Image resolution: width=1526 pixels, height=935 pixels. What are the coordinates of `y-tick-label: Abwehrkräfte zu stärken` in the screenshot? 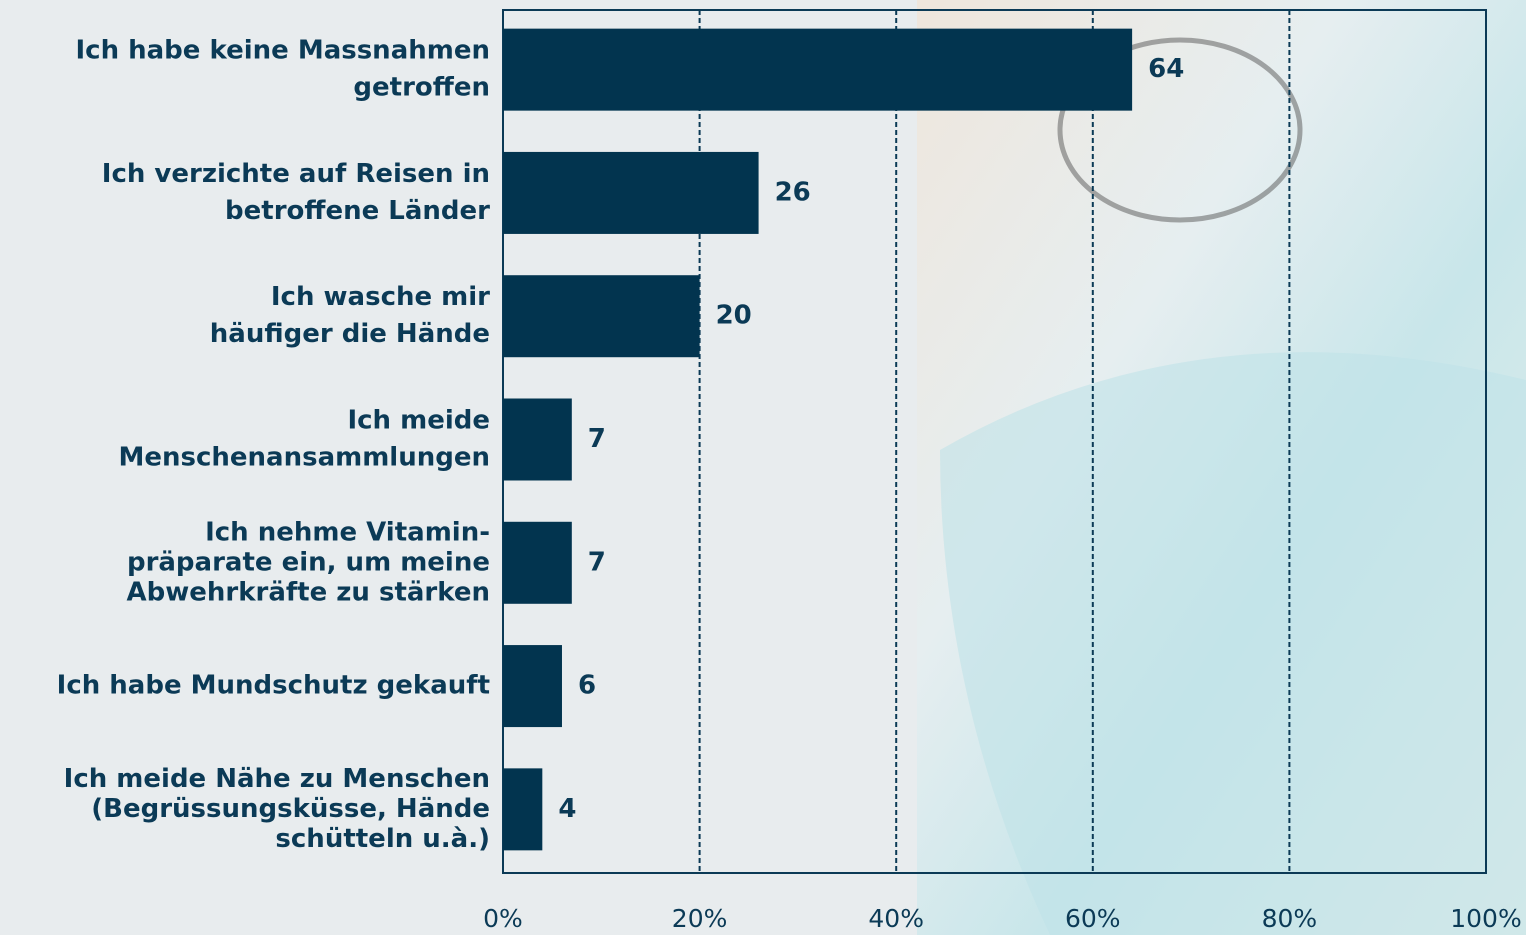 It's located at (308, 592).